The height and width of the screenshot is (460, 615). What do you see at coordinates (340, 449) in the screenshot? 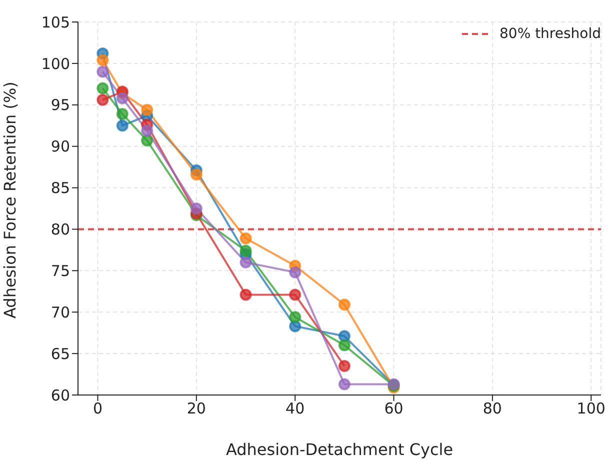
I see `x-axis-title: Adhesion-Detachment Cycle` at bounding box center [340, 449].